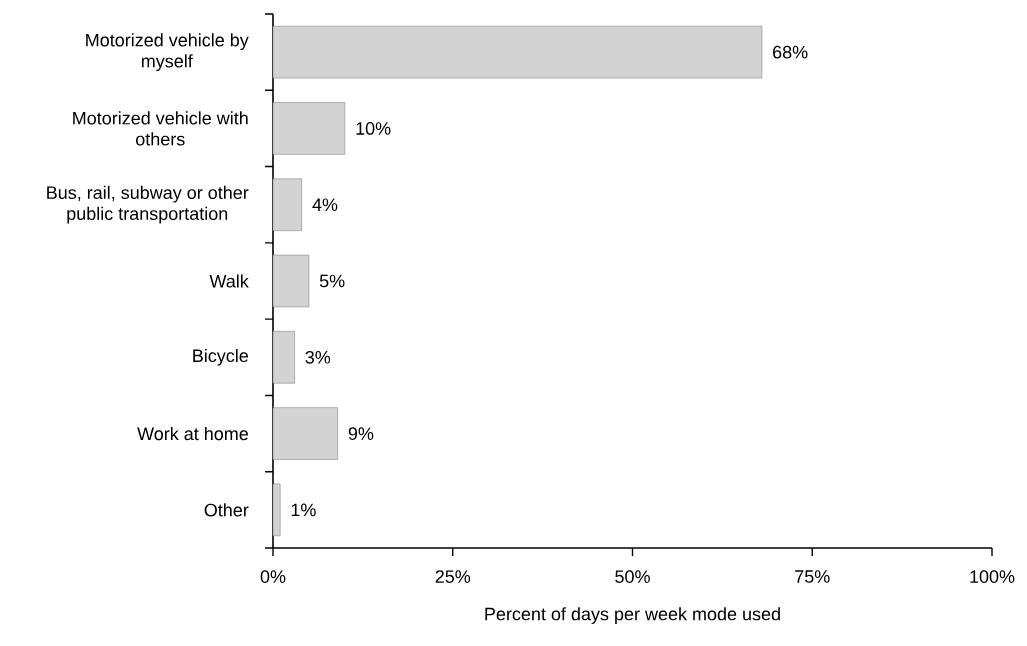  What do you see at coordinates (812, 576) in the screenshot?
I see `x-tick-label: 75%` at bounding box center [812, 576].